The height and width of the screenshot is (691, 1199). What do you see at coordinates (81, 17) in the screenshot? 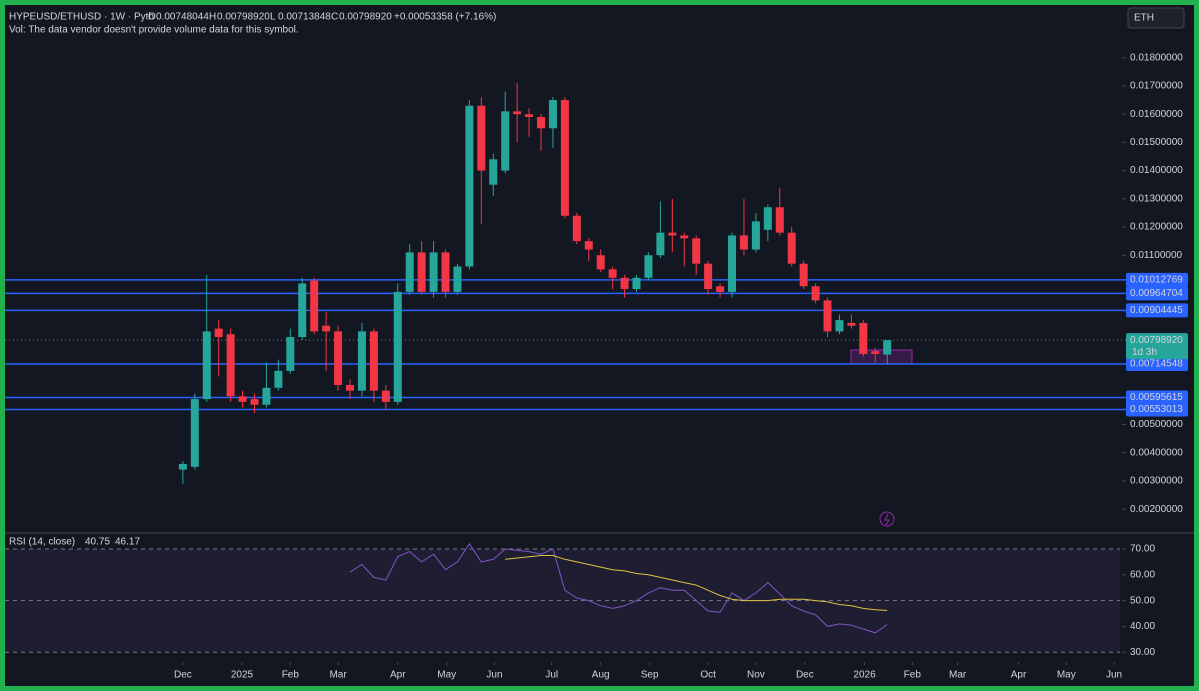
I see `chart-title: HYPEUSD/ETHUSD · 1W · Pyth` at bounding box center [81, 17].